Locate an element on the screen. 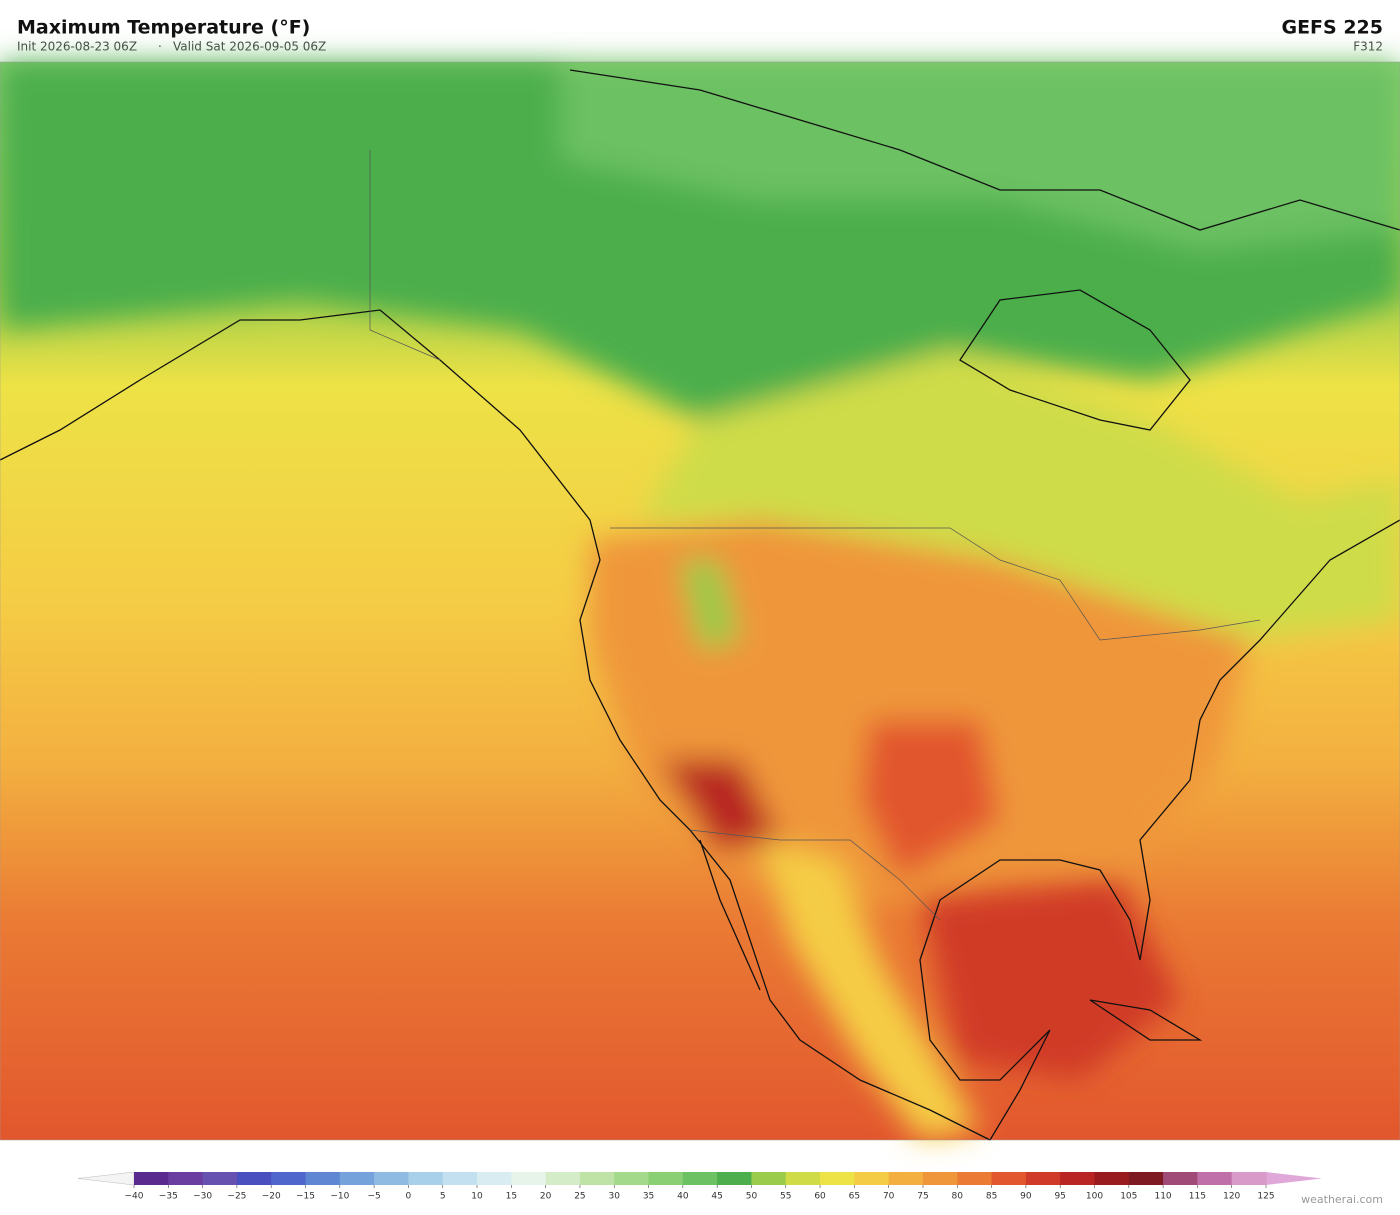  colorbar-over is located at coordinates (1294, 1178).